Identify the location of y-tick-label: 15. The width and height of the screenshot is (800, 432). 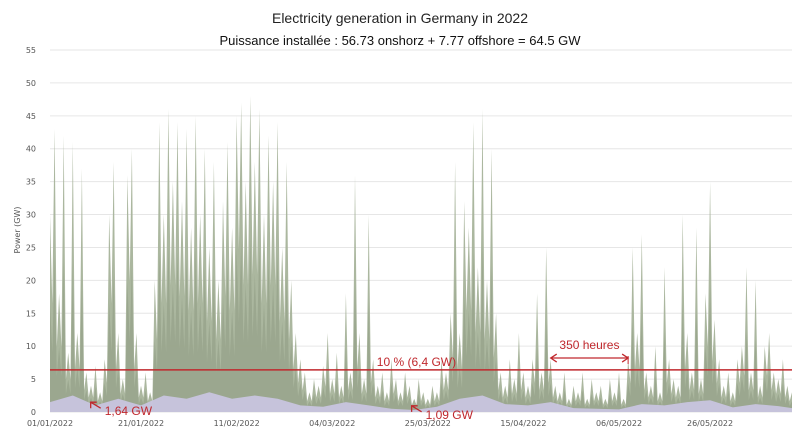
(31, 313).